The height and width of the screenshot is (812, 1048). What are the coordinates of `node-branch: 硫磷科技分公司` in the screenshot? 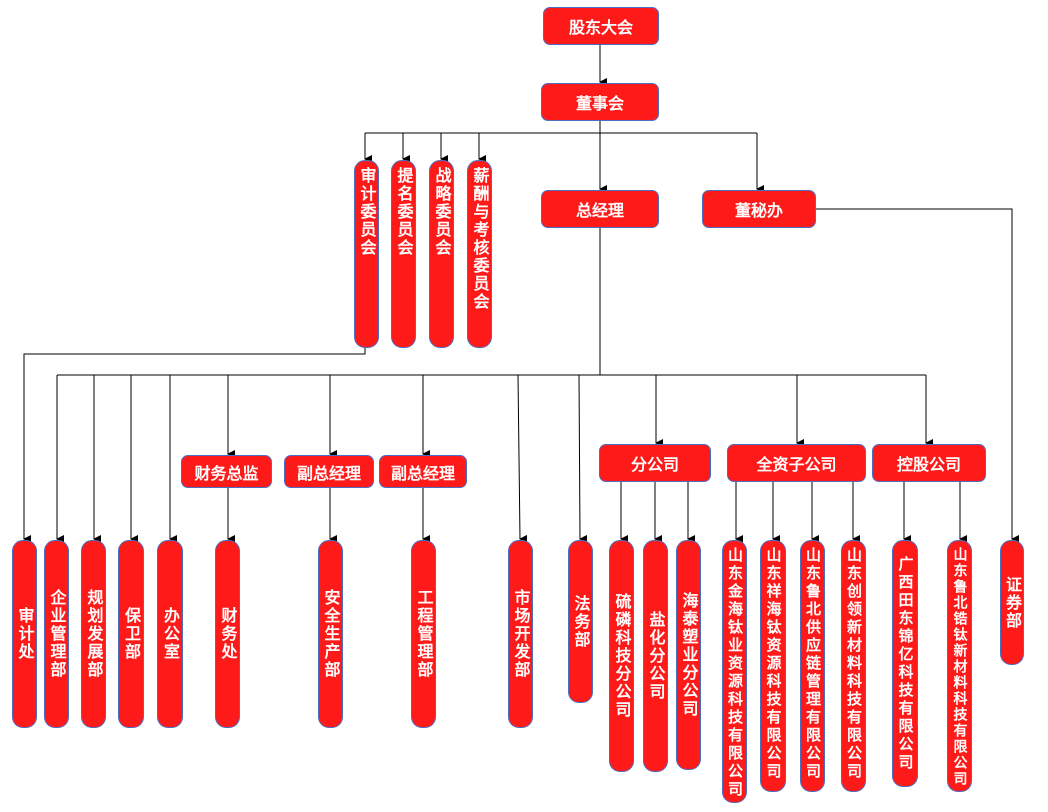 It's located at (621, 656).